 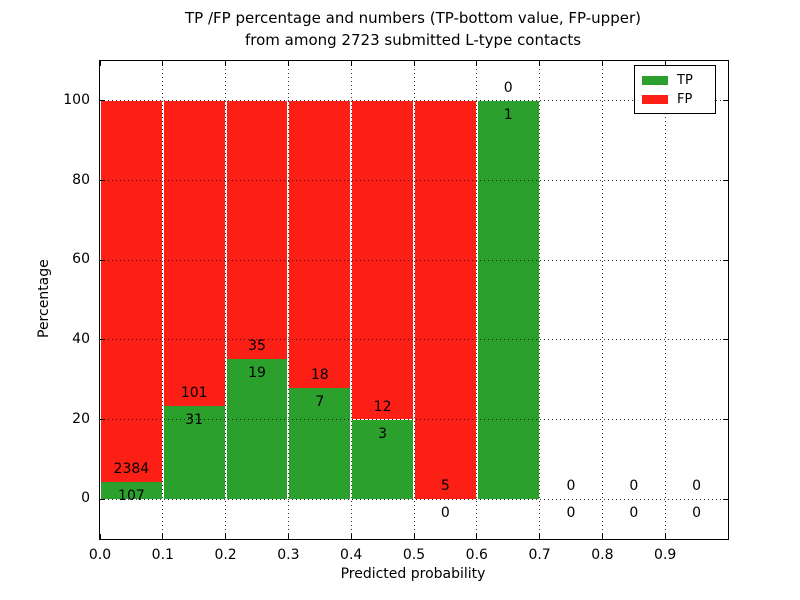 I want to click on legend: TP FP, so click(x=675, y=89).